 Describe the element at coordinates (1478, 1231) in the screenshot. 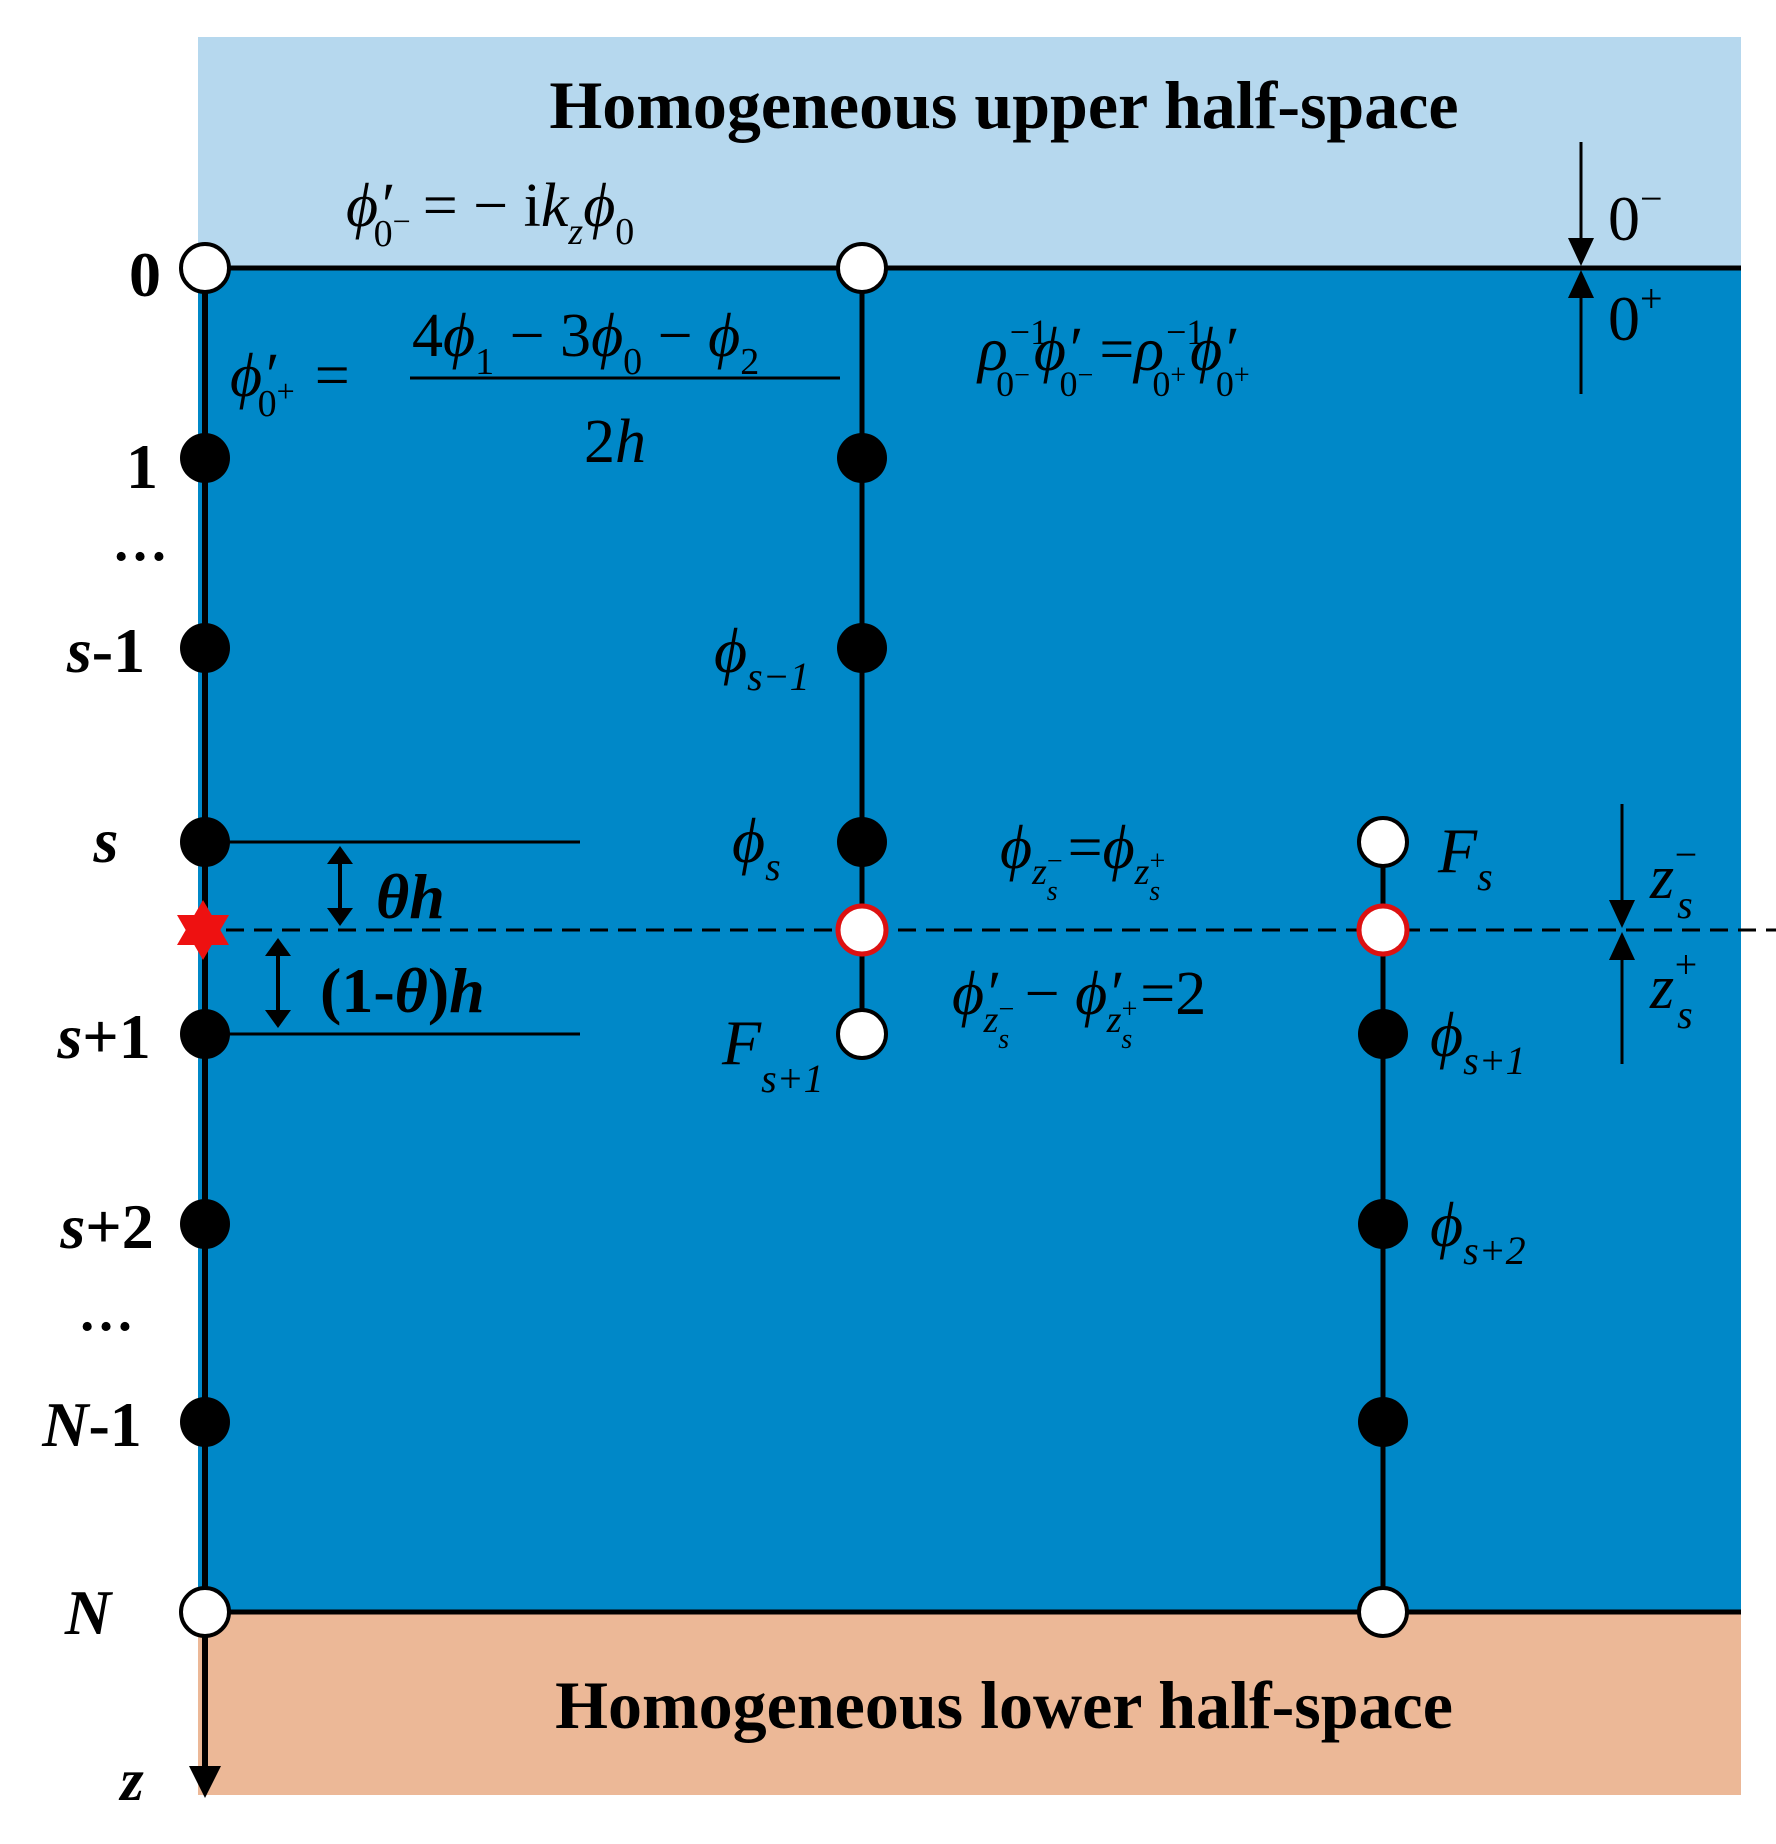

I see `label-phi-s-plus-2: ϕs+2` at that location.